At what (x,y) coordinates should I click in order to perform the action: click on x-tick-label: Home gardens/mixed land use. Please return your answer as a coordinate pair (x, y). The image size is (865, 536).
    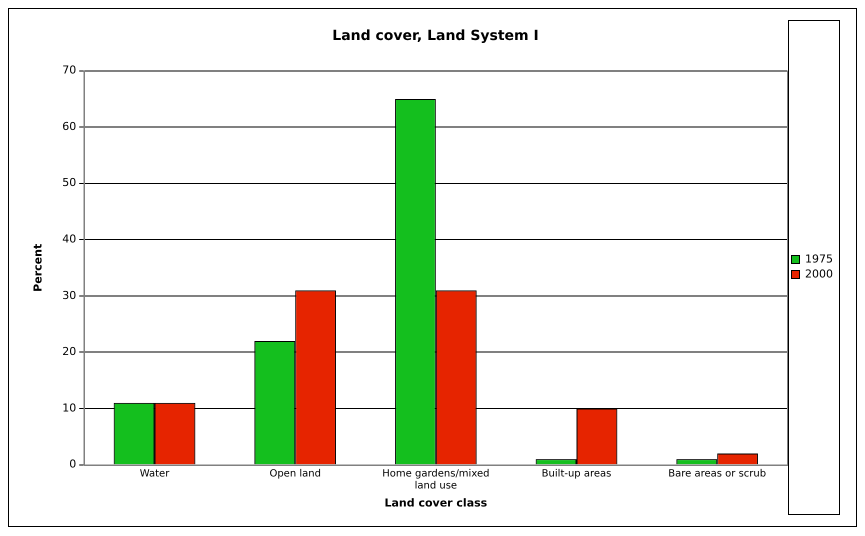
    Looking at the image, I should click on (436, 480).